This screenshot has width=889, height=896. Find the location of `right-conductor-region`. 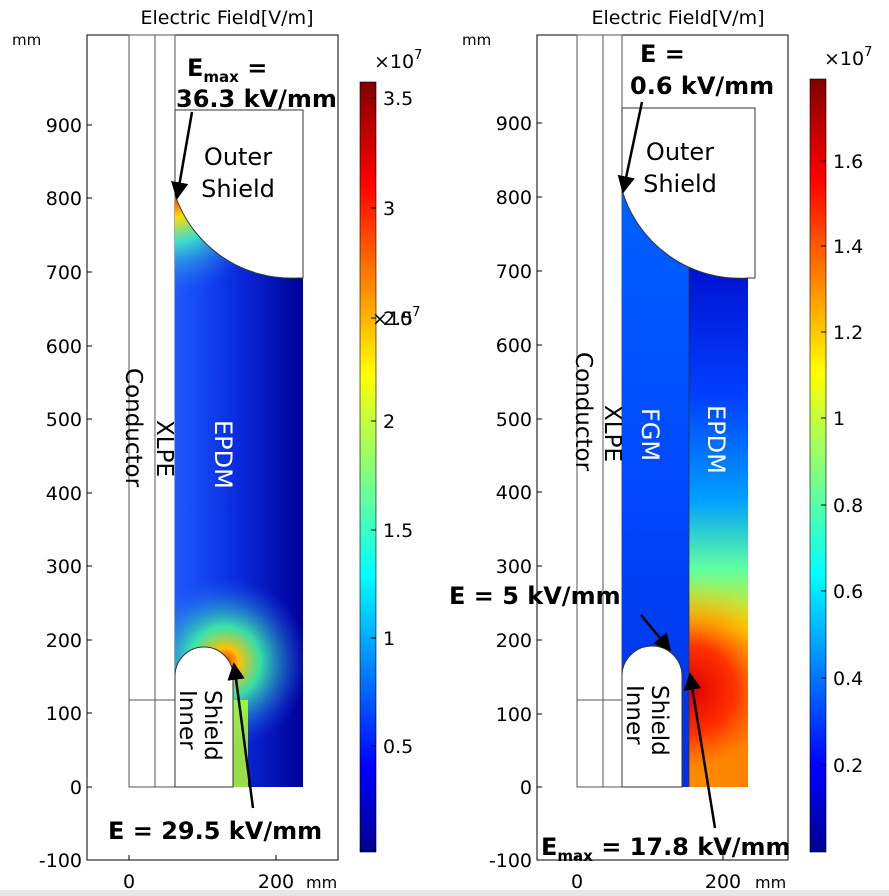

right-conductor-region is located at coordinates (590, 411).